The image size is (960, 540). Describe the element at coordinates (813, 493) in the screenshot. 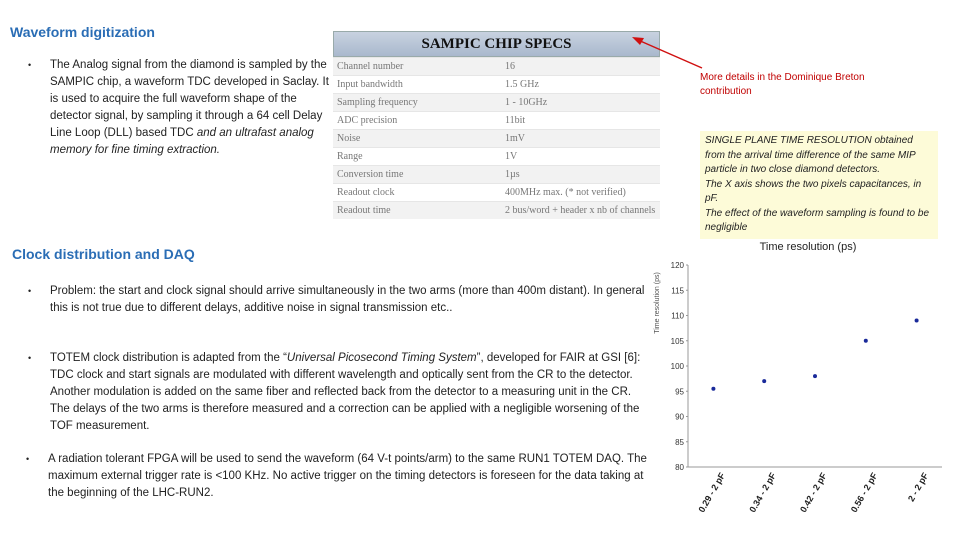

I see `x-tick-label: 0.42 - 2 pF` at that location.